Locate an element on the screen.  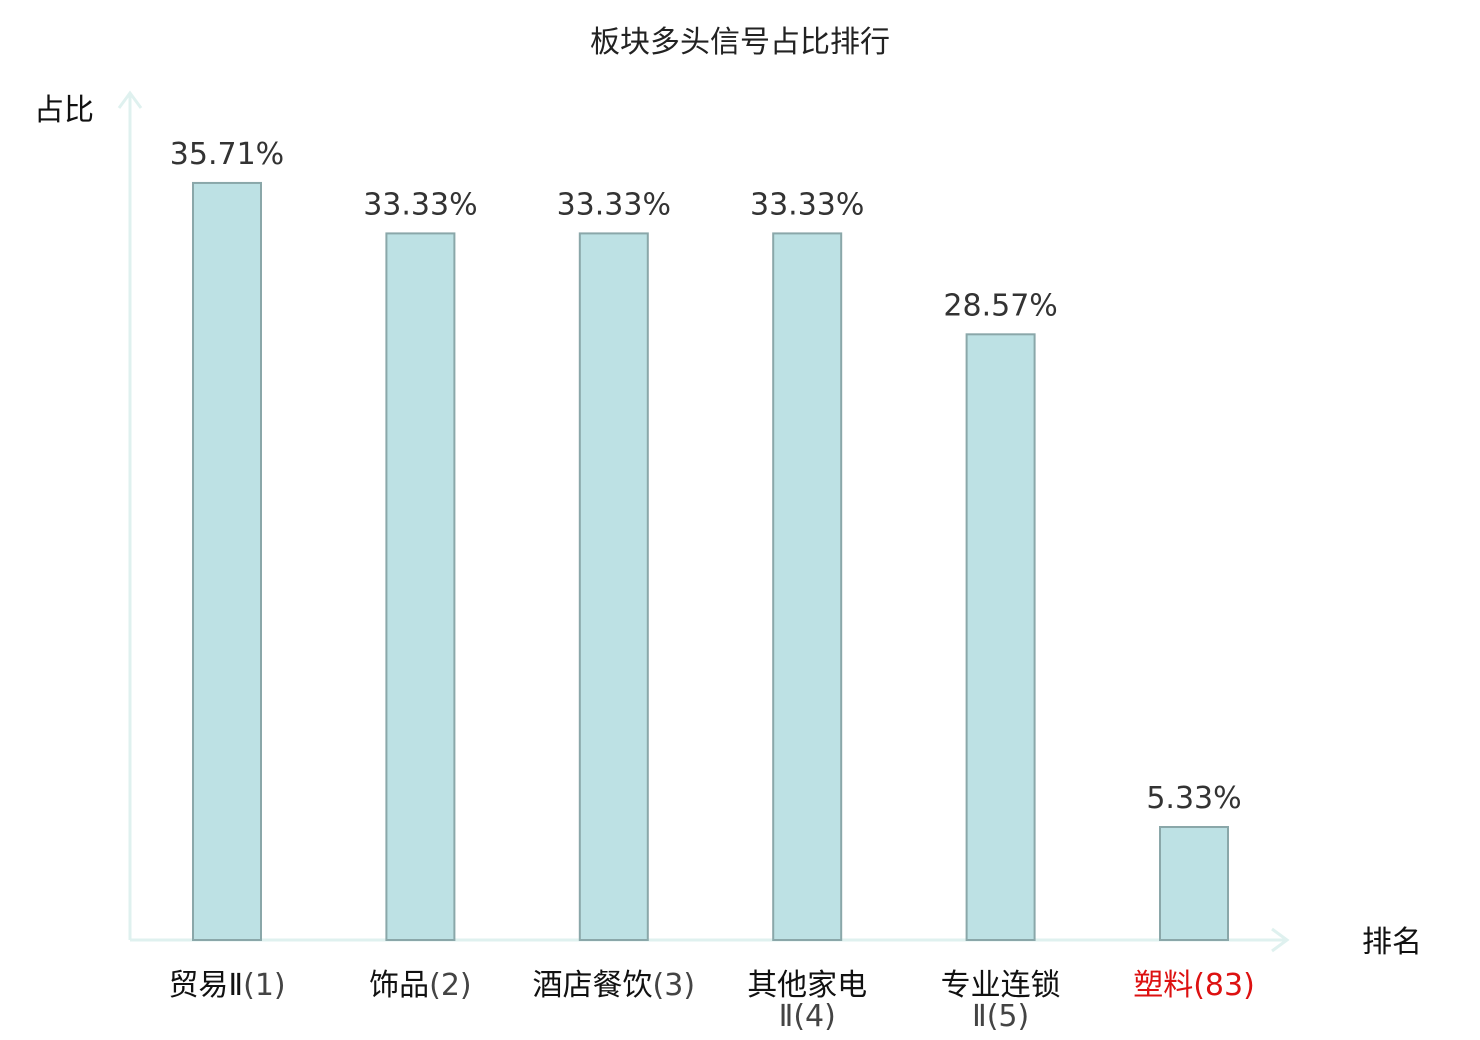
value-label-2: 33.33% is located at coordinates (420, 204).